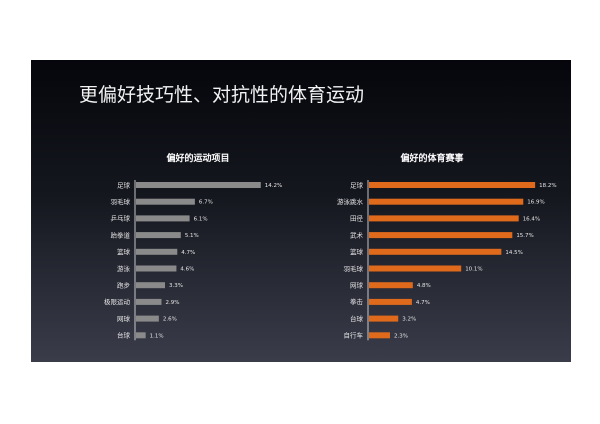  Describe the element at coordinates (124, 335) in the screenshot. I see `sports-category-label: 台球` at that location.